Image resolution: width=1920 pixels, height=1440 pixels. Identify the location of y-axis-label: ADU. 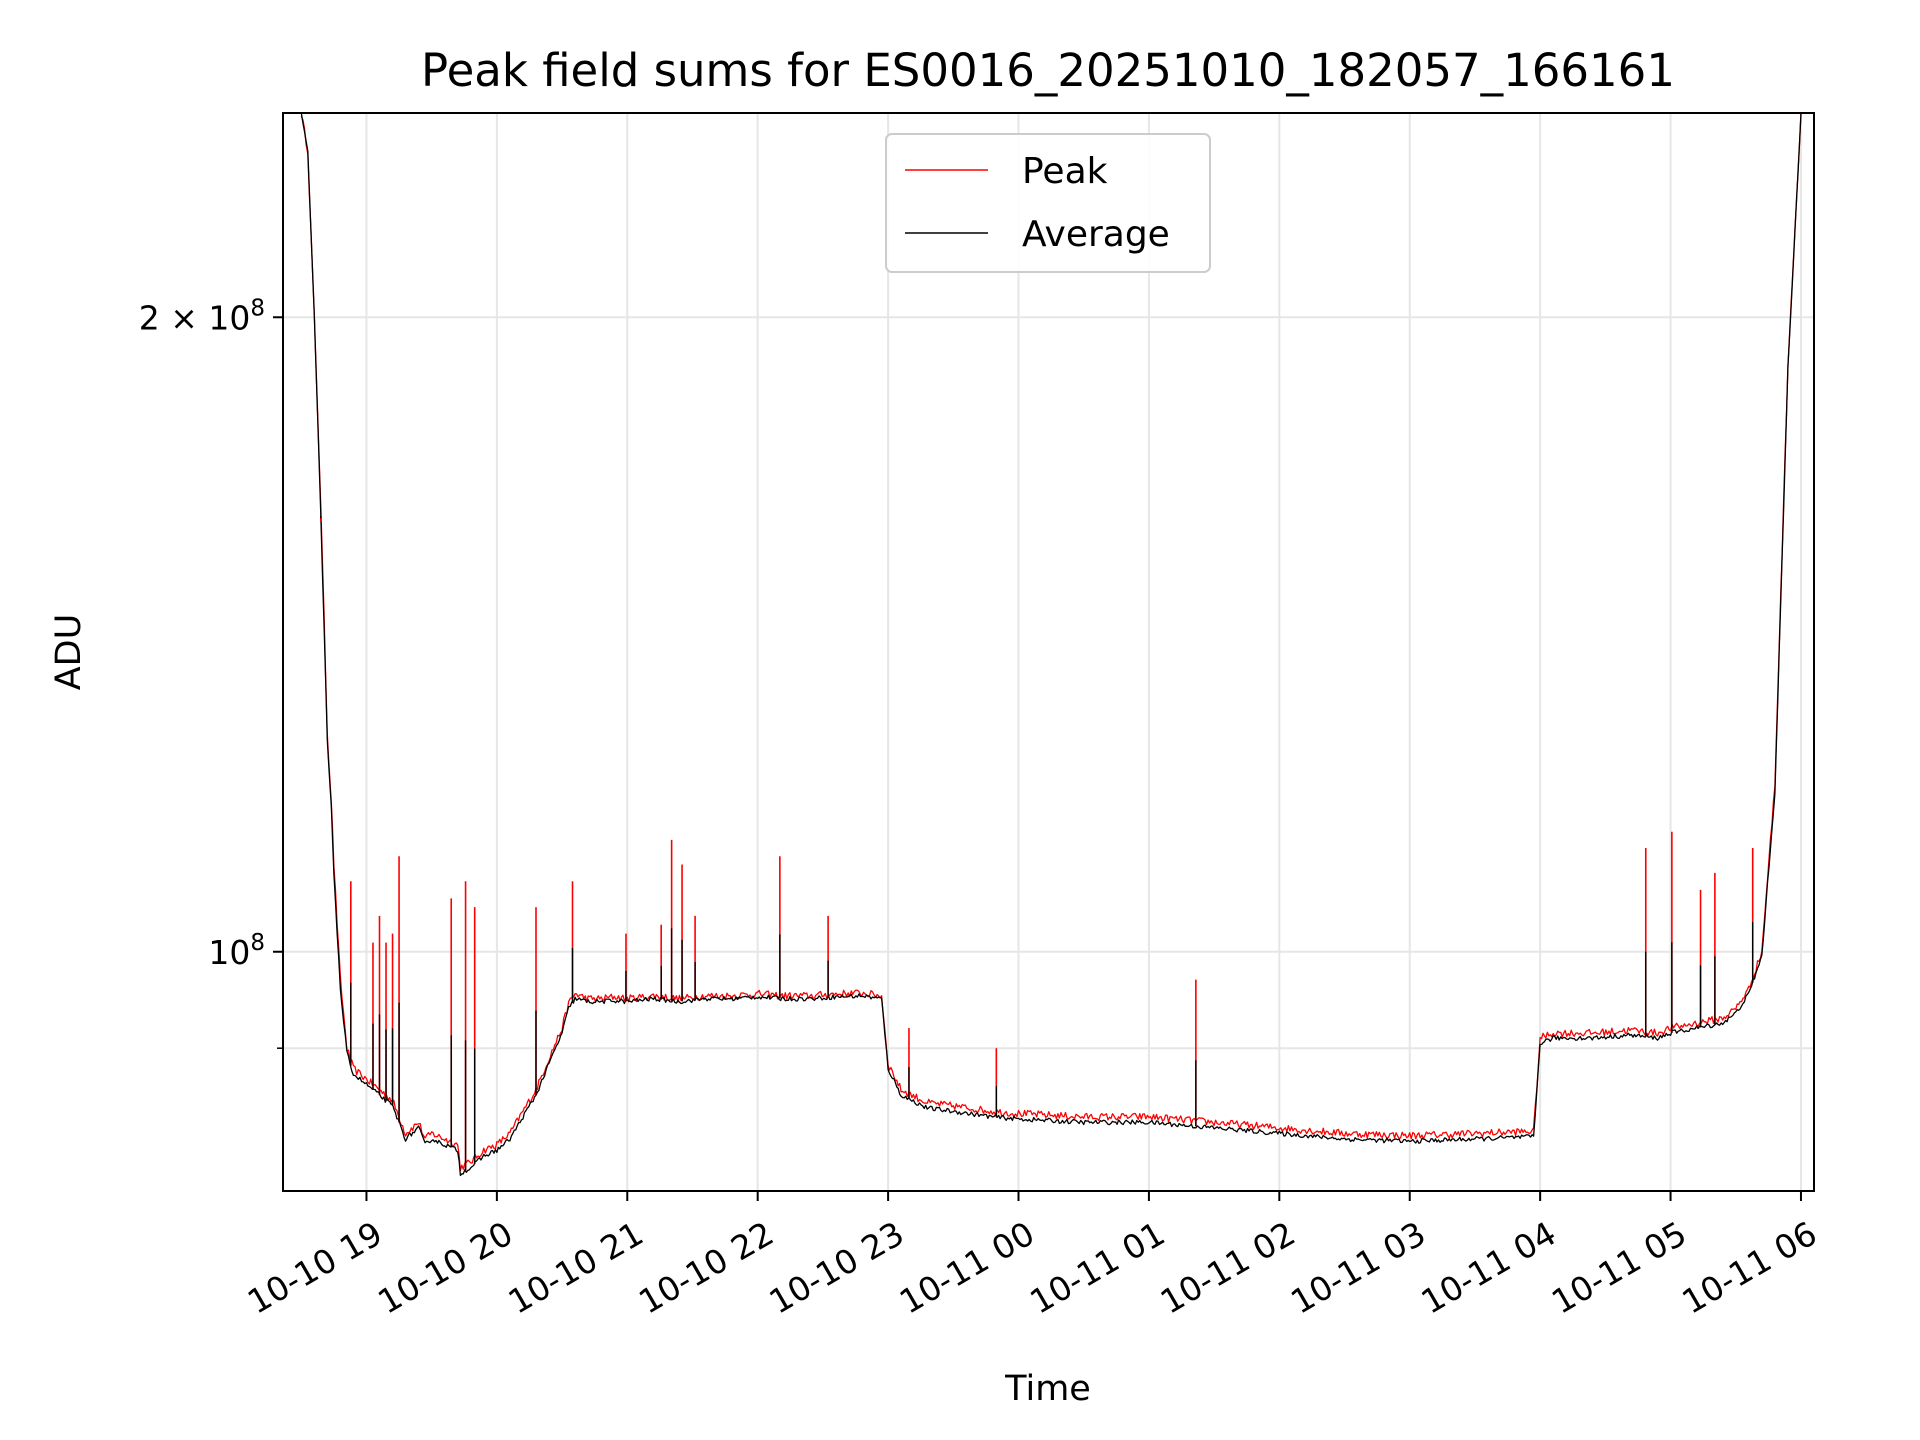
(69, 652).